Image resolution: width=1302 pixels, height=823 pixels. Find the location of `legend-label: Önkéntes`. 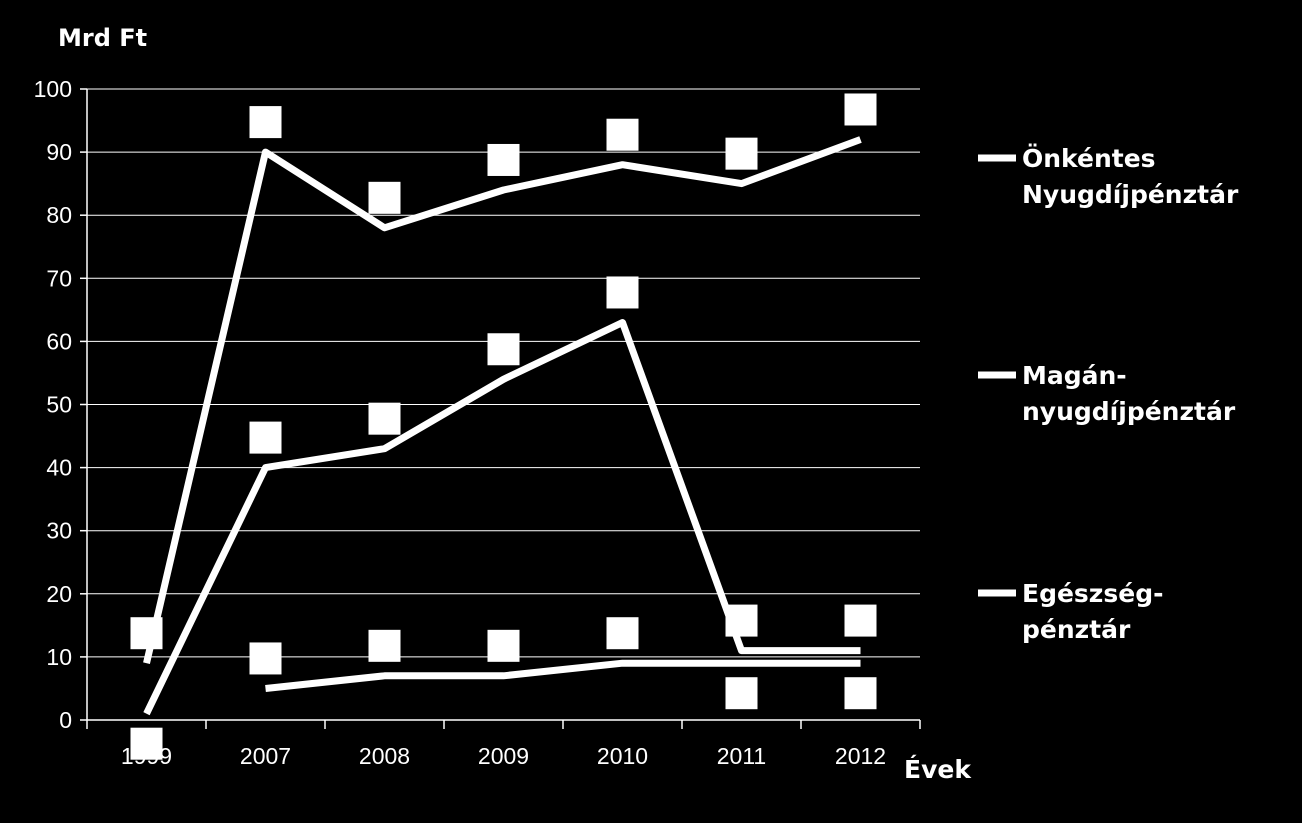

legend-label: Önkéntes is located at coordinates (1089, 158).